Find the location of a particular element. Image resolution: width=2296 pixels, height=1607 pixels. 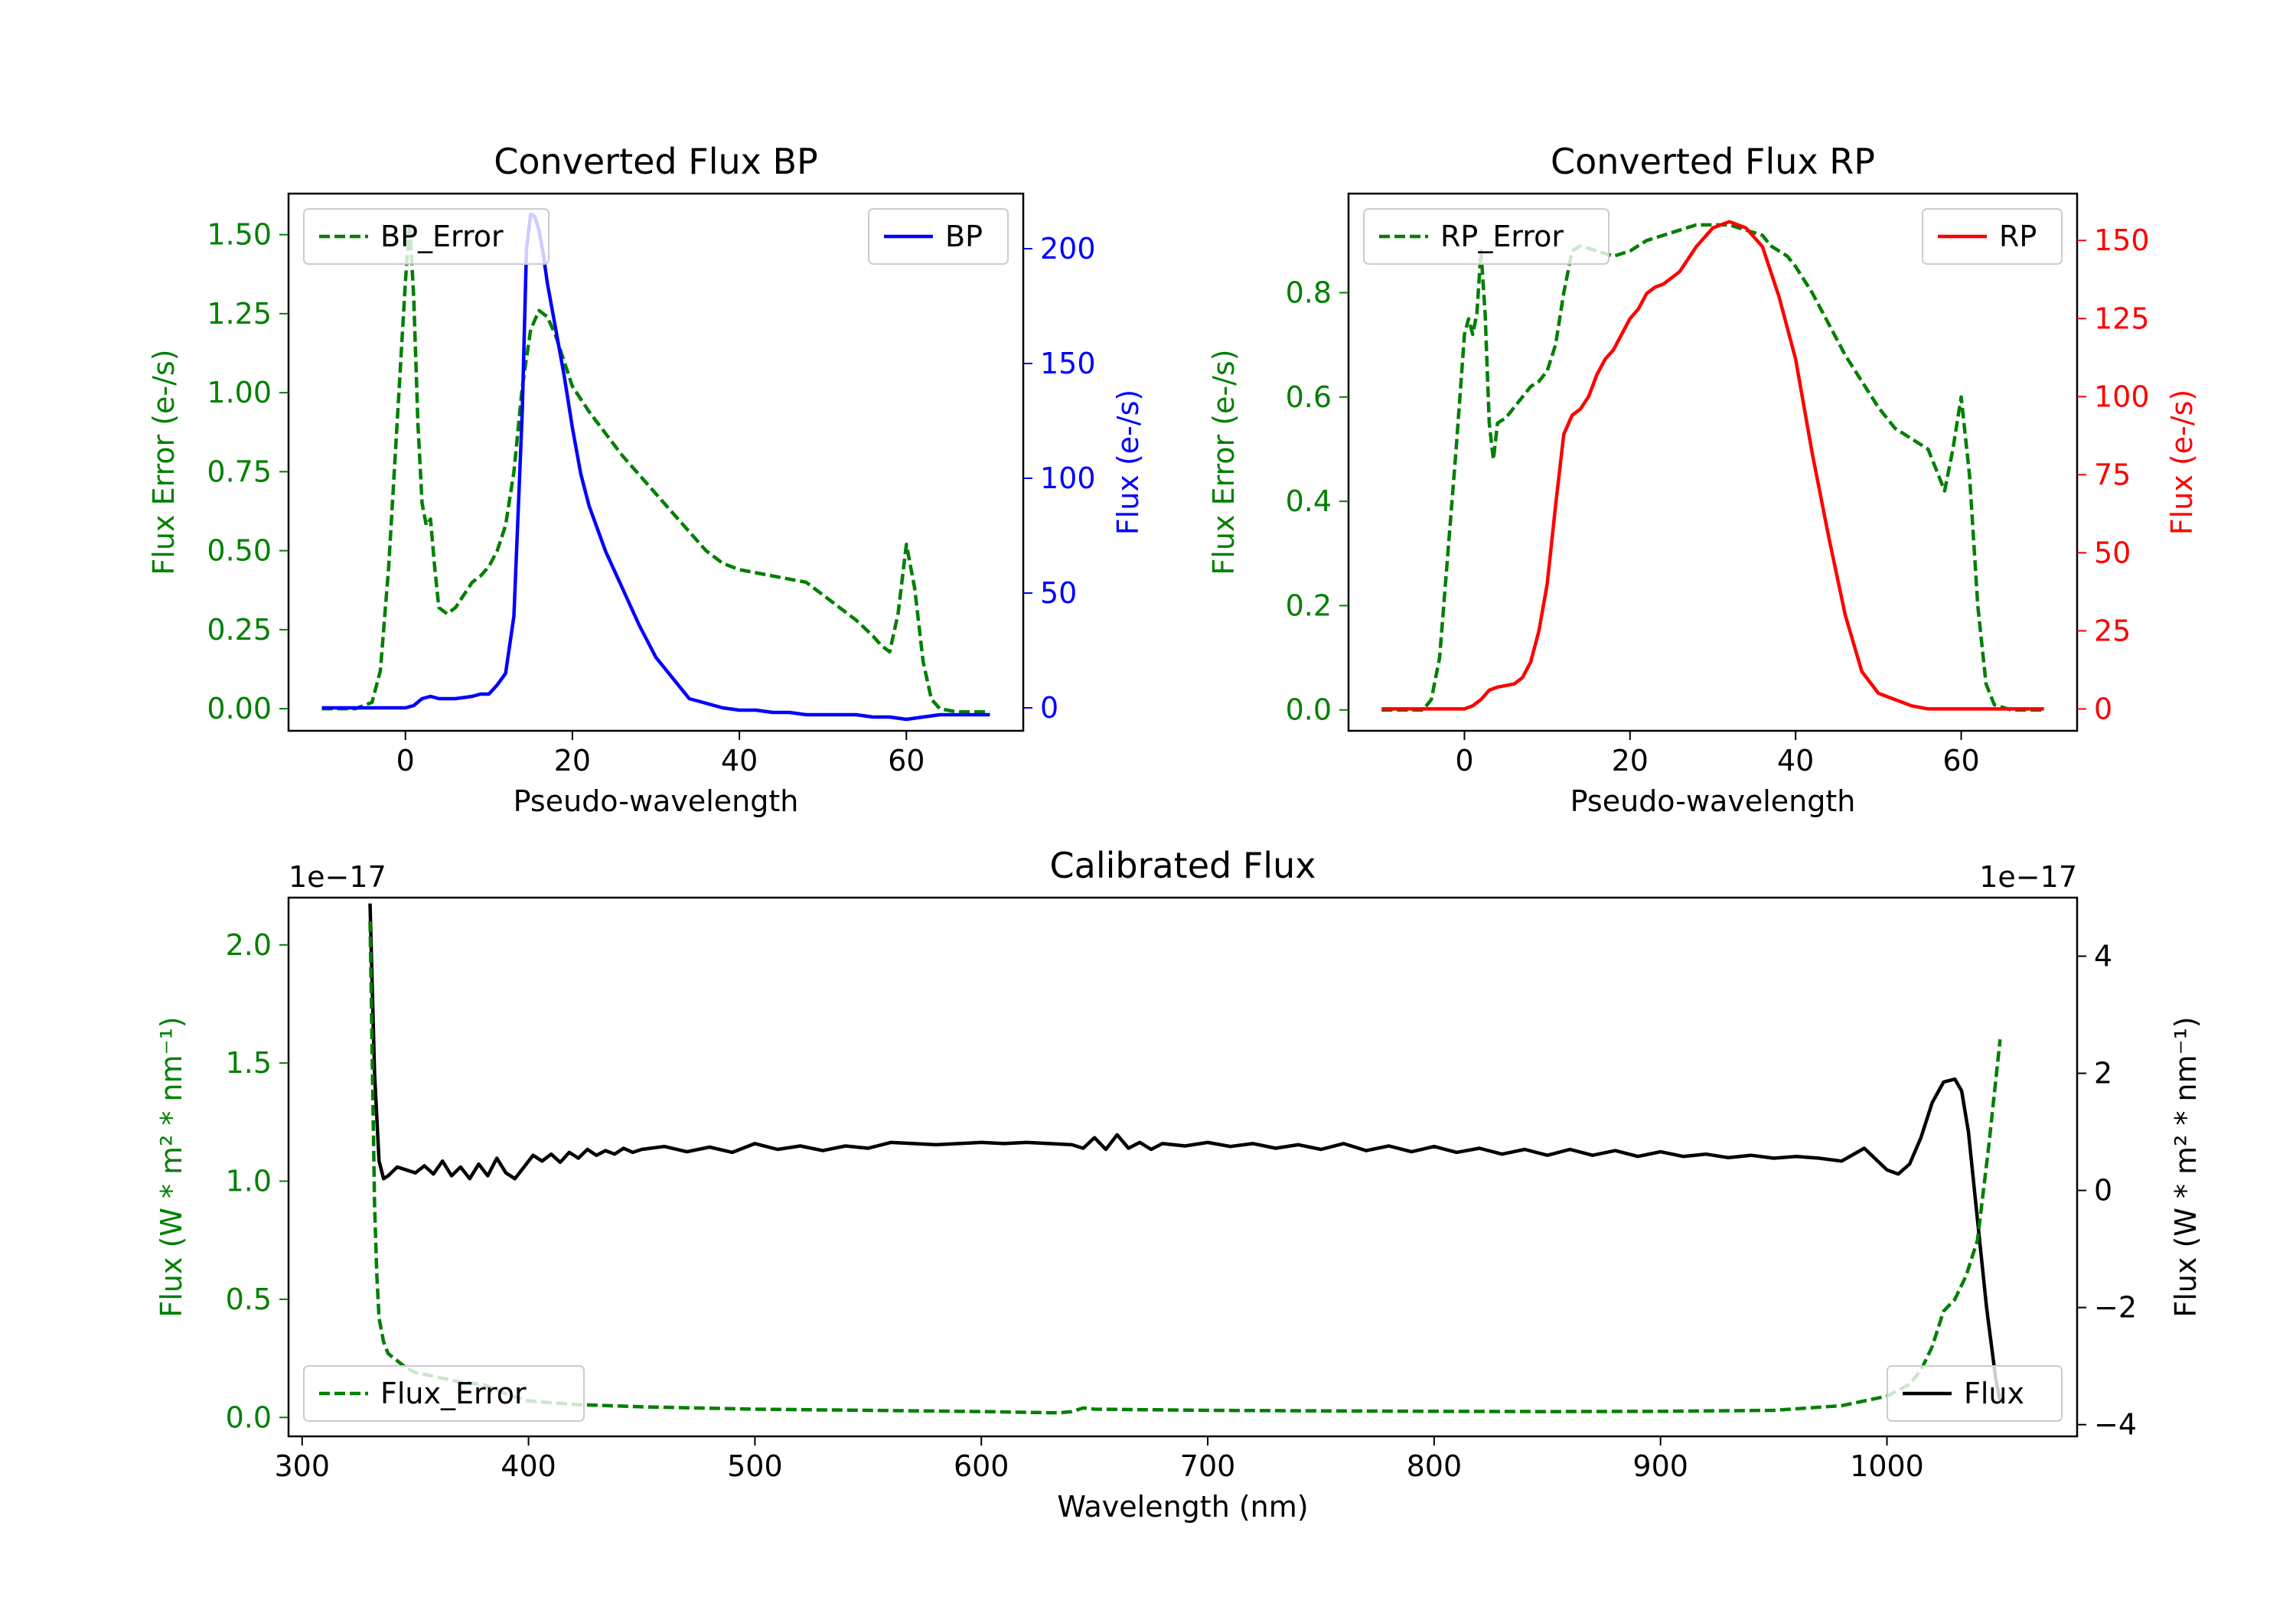

x-tick-label: 900 is located at coordinates (1660, 1466).